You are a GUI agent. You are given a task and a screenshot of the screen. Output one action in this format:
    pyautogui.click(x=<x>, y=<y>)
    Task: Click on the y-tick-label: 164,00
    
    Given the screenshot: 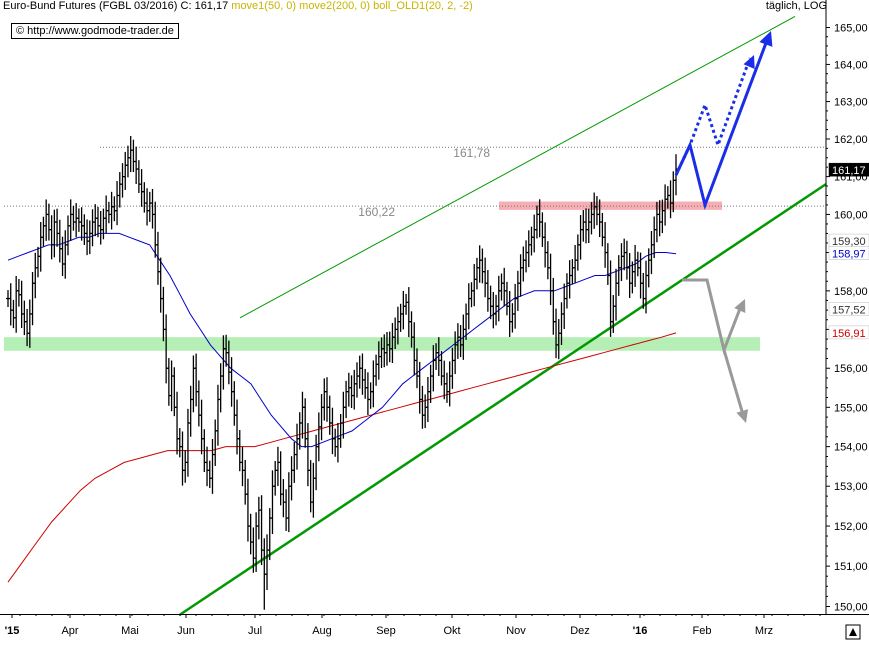 What is the action you would take?
    pyautogui.click(x=851, y=65)
    